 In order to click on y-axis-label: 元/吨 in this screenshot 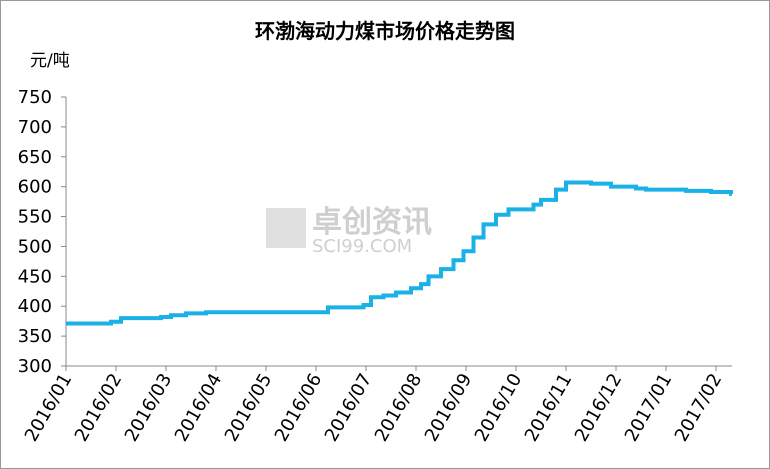, I will do `click(50, 61)`.